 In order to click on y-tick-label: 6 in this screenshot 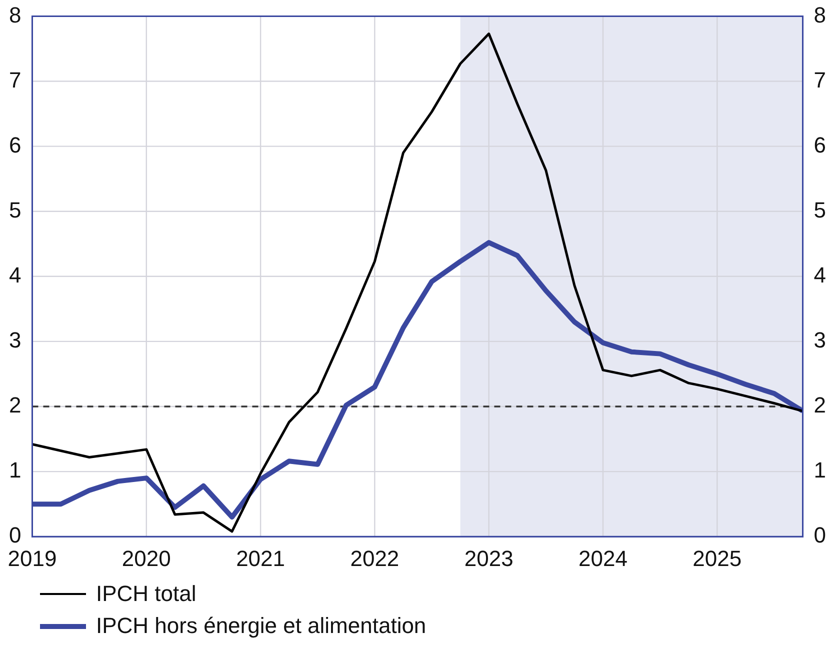, I will do `click(15, 145)`.